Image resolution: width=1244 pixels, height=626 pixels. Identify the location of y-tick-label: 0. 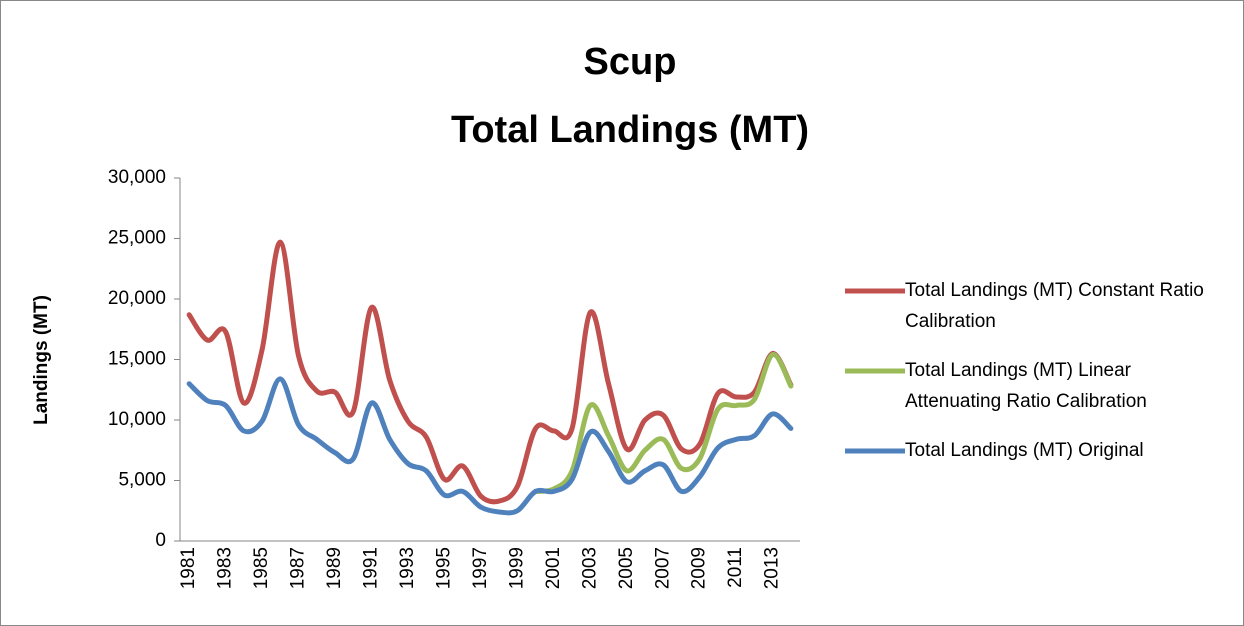
(160, 540).